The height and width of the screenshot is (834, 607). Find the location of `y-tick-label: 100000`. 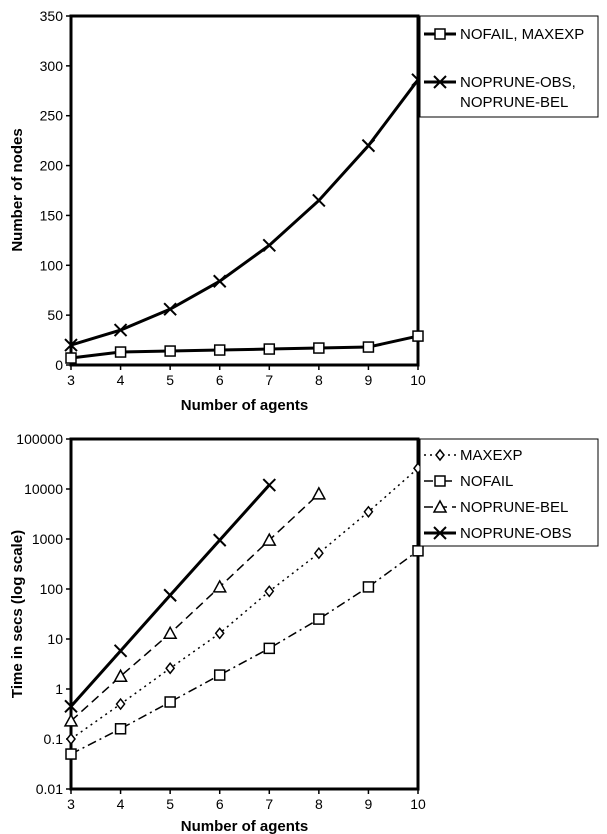

y-tick-label: 100000 is located at coordinates (39, 439).